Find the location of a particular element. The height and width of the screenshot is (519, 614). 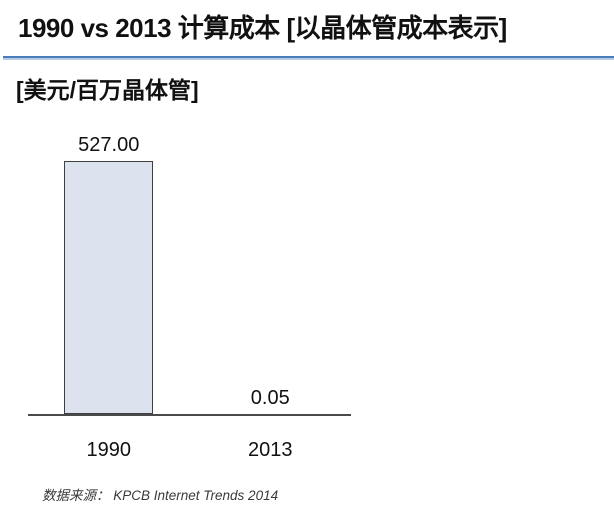

x-tick-label-2013: 2013 is located at coordinates (270, 450).